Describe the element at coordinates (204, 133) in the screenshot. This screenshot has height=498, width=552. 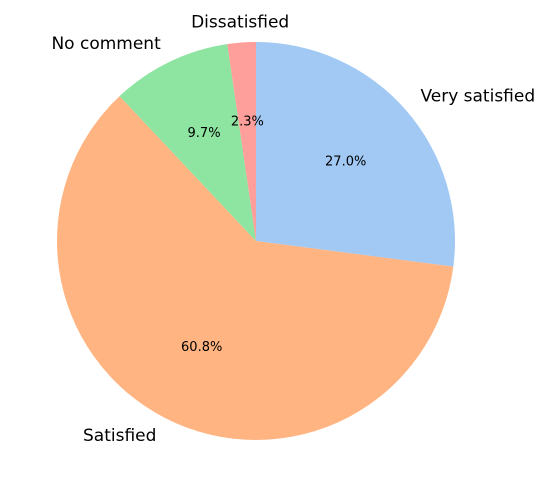
I see `percent-label: 9.7%` at that location.